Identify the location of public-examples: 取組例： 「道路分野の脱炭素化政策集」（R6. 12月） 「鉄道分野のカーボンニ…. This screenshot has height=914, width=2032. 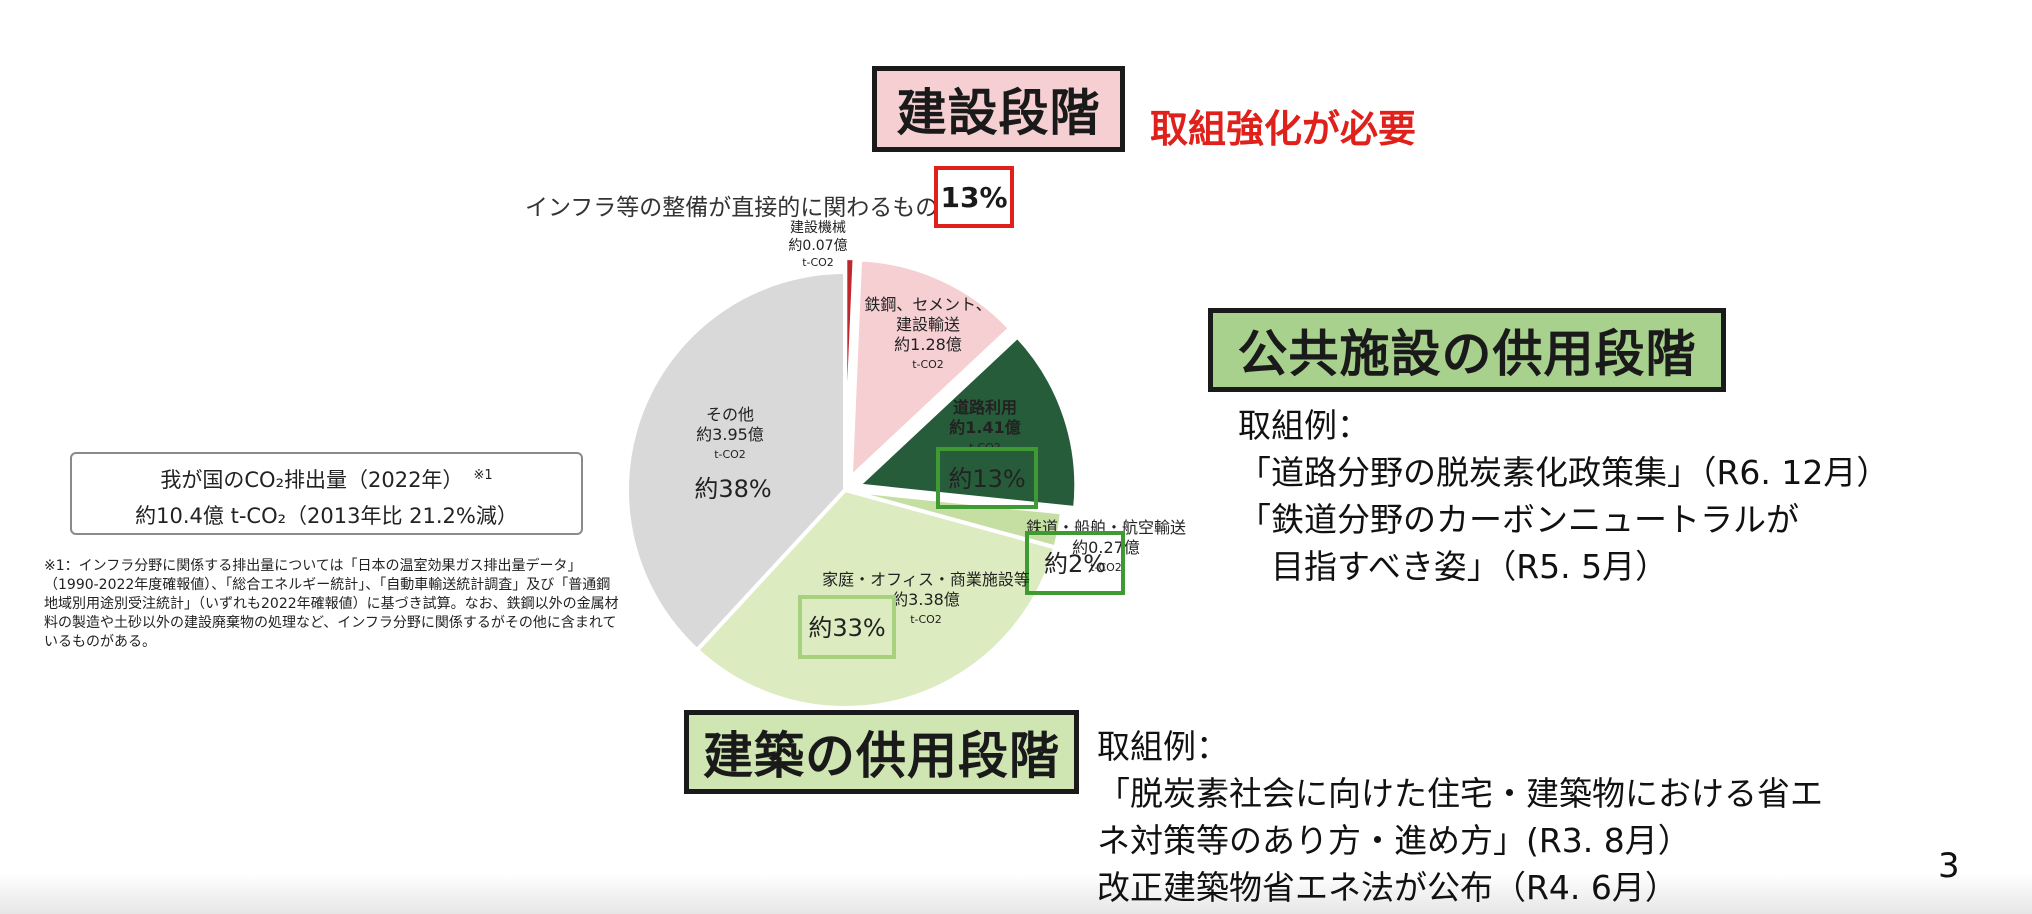
(1564, 496).